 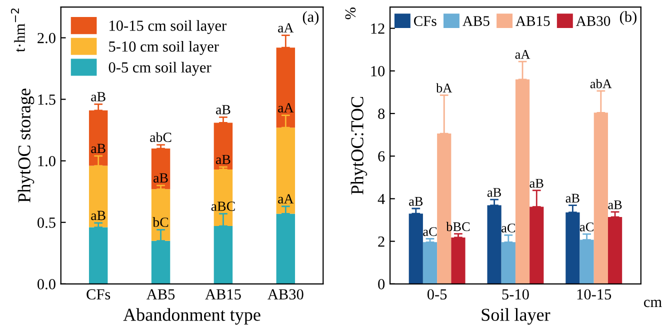 What do you see at coordinates (381, 241) in the screenshot?
I see `y-tick-label: 2` at bounding box center [381, 241].